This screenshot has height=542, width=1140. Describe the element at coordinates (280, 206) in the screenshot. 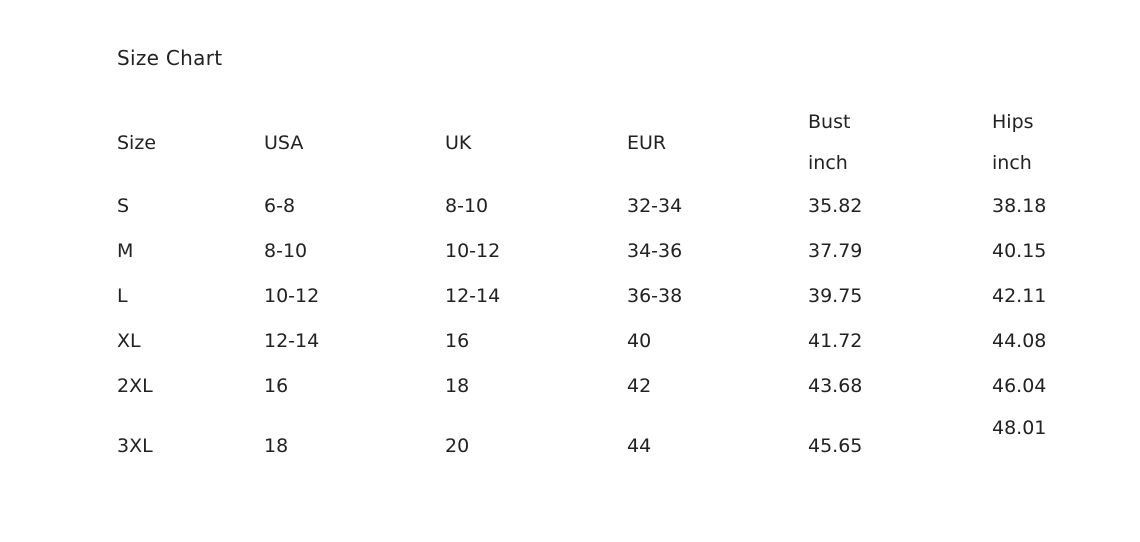

I see `cell-usa: 6-8` at that location.